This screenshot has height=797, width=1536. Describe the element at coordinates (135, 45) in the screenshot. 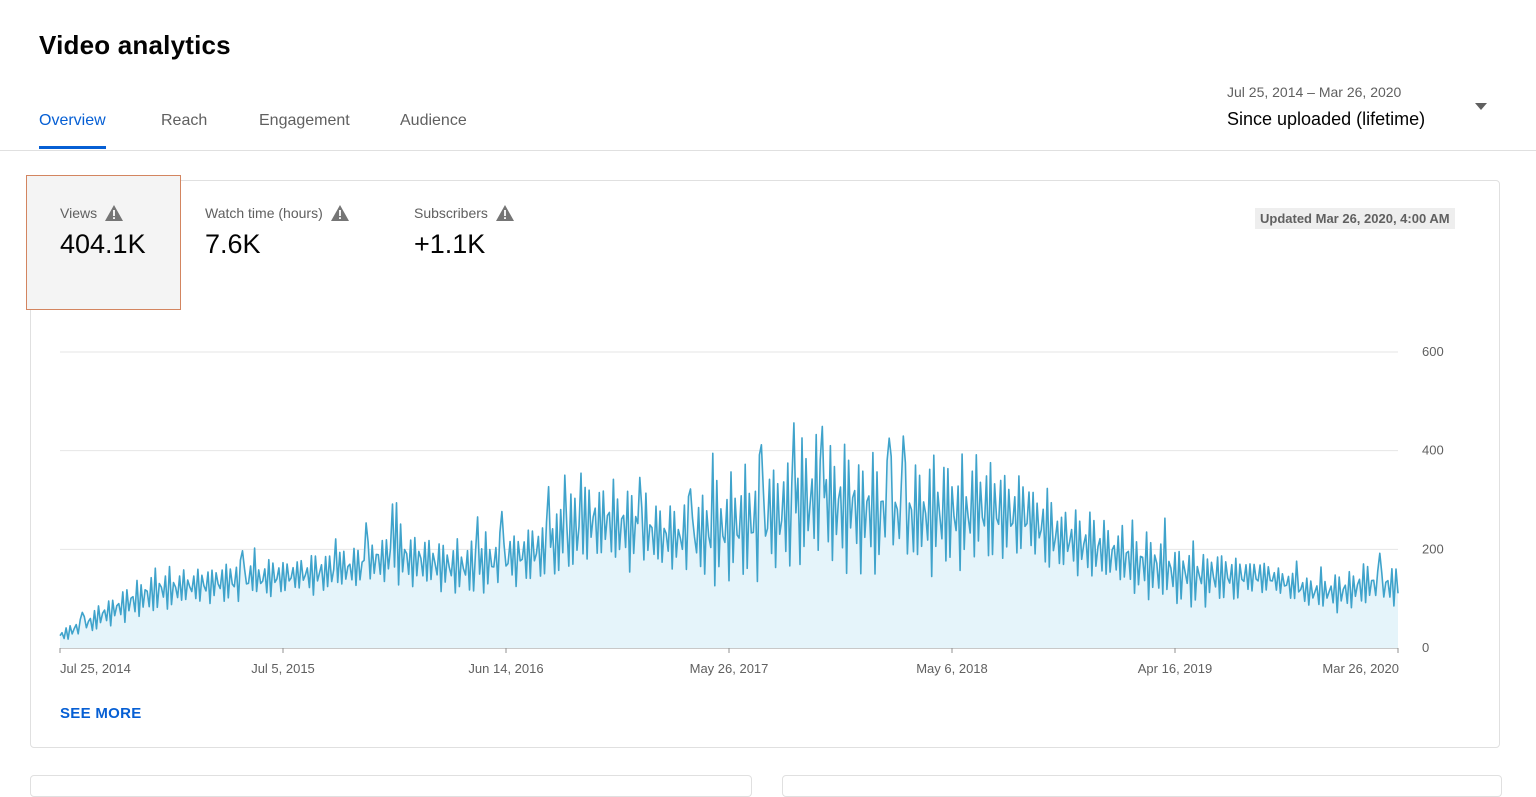

I see `page-title: Video analytics` at that location.